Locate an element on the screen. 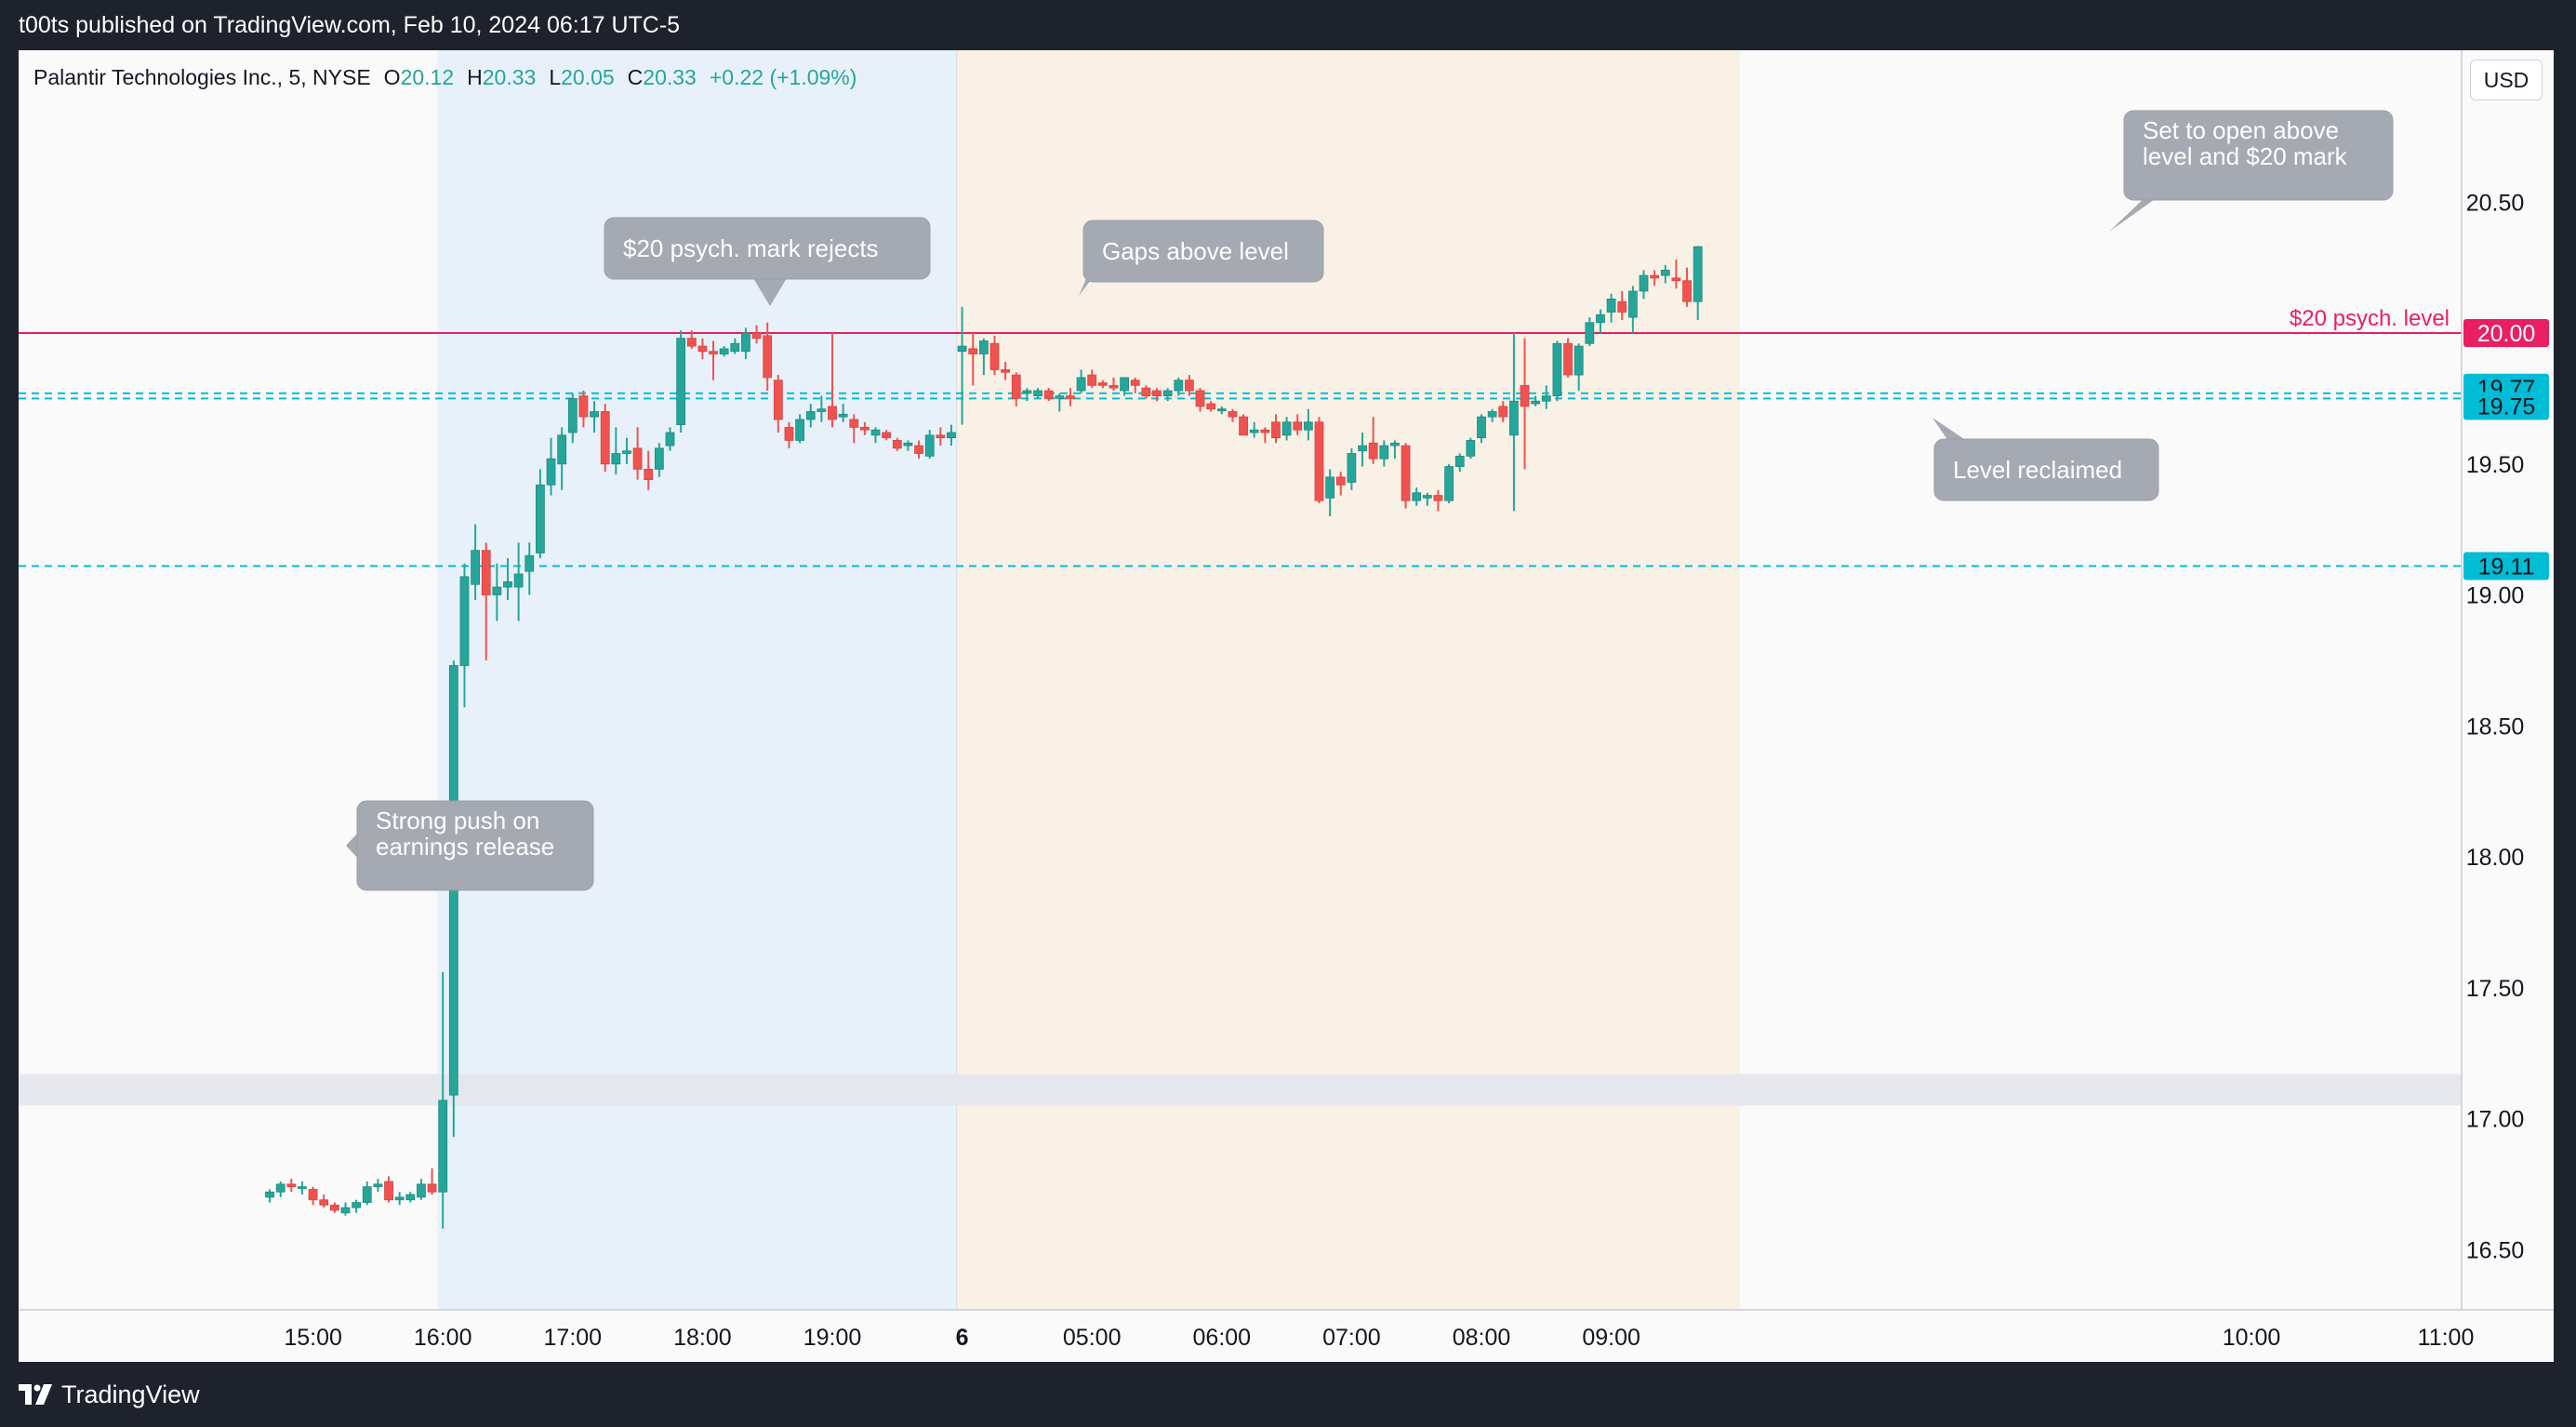  time-tick-label: 18:00 is located at coordinates (702, 1338).